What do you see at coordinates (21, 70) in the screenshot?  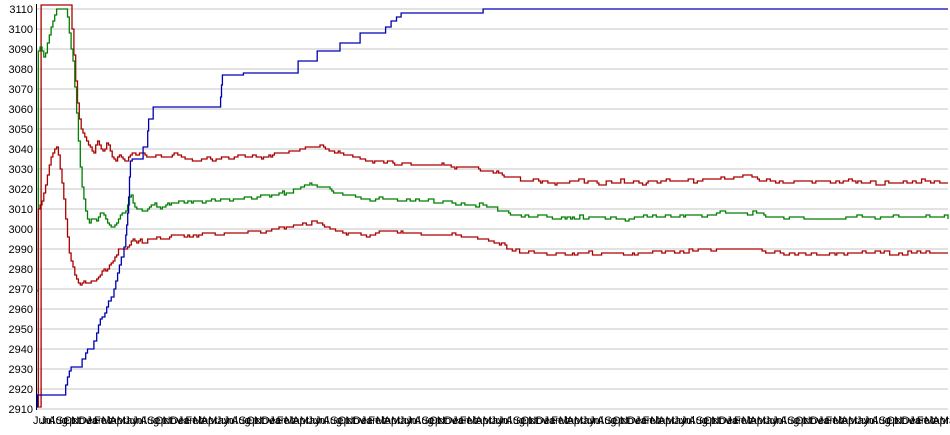 I see `y-axis-tick-label: 3080` at bounding box center [21, 70].